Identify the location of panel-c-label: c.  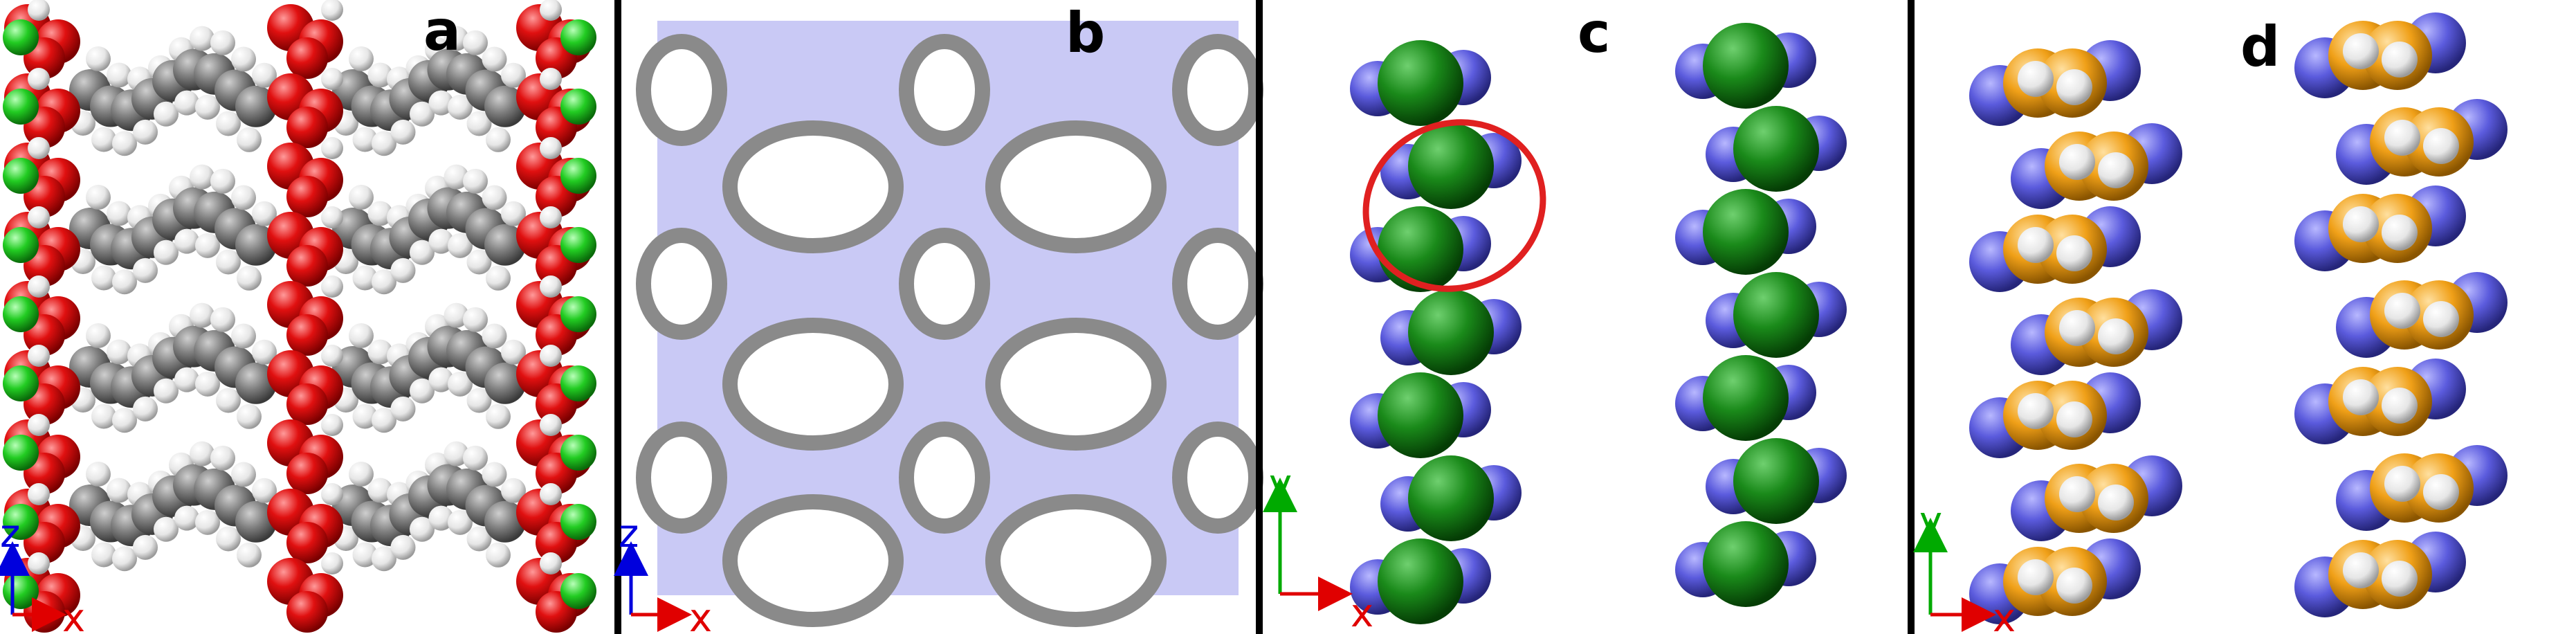
(1594, 33).